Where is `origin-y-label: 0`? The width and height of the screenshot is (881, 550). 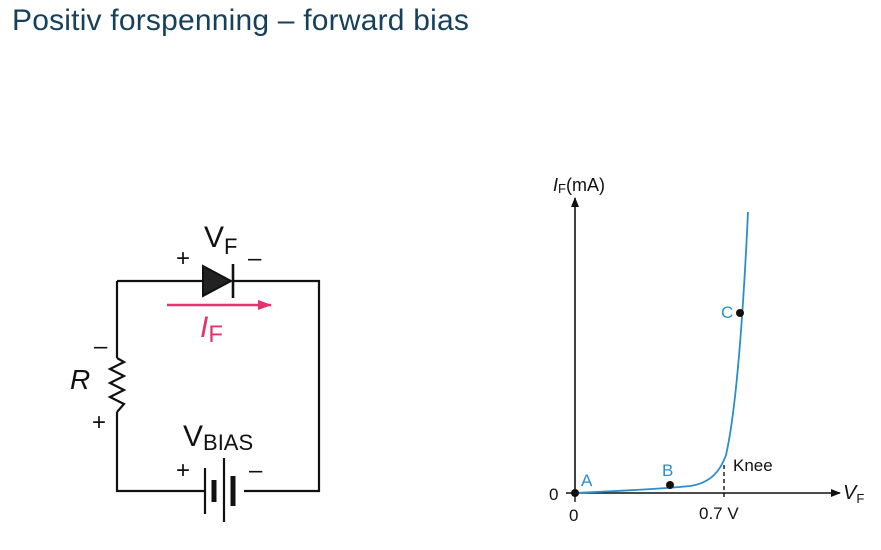
origin-y-label: 0 is located at coordinates (553, 494).